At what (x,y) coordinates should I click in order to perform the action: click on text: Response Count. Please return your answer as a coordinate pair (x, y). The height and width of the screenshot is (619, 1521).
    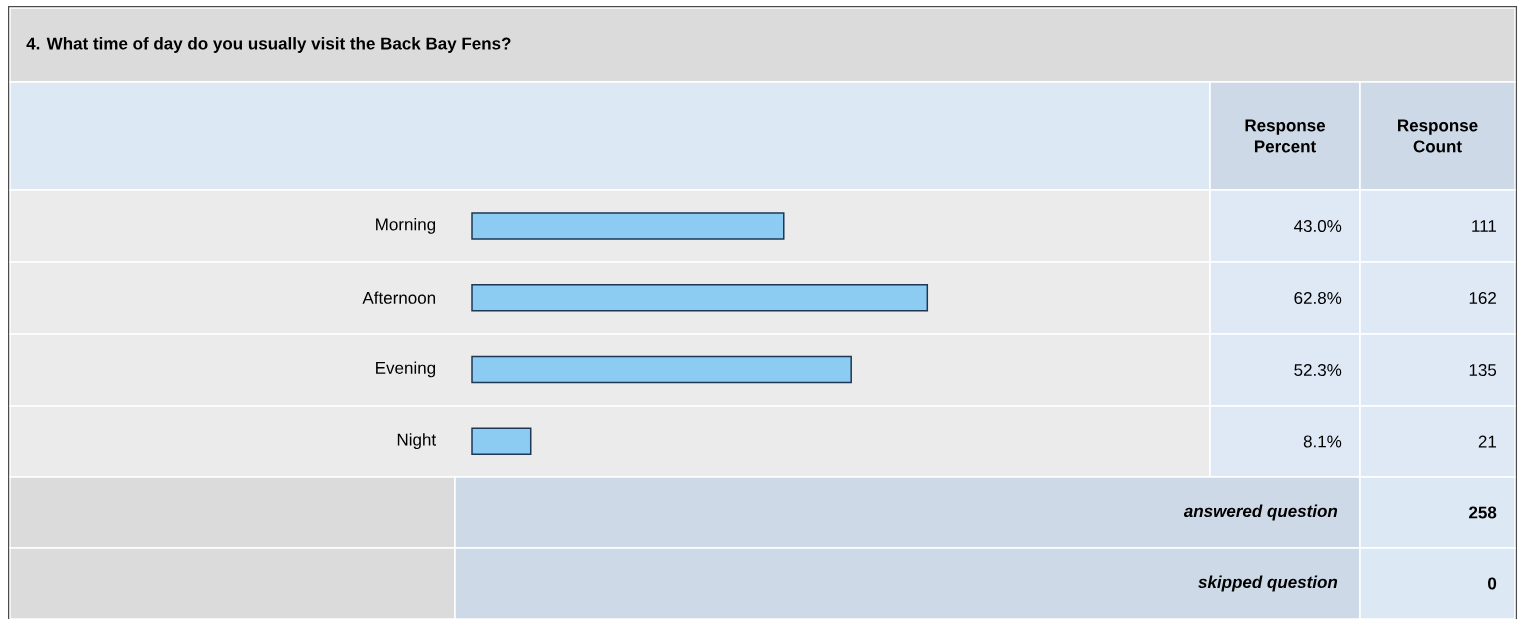
    Looking at the image, I should click on (1438, 136).